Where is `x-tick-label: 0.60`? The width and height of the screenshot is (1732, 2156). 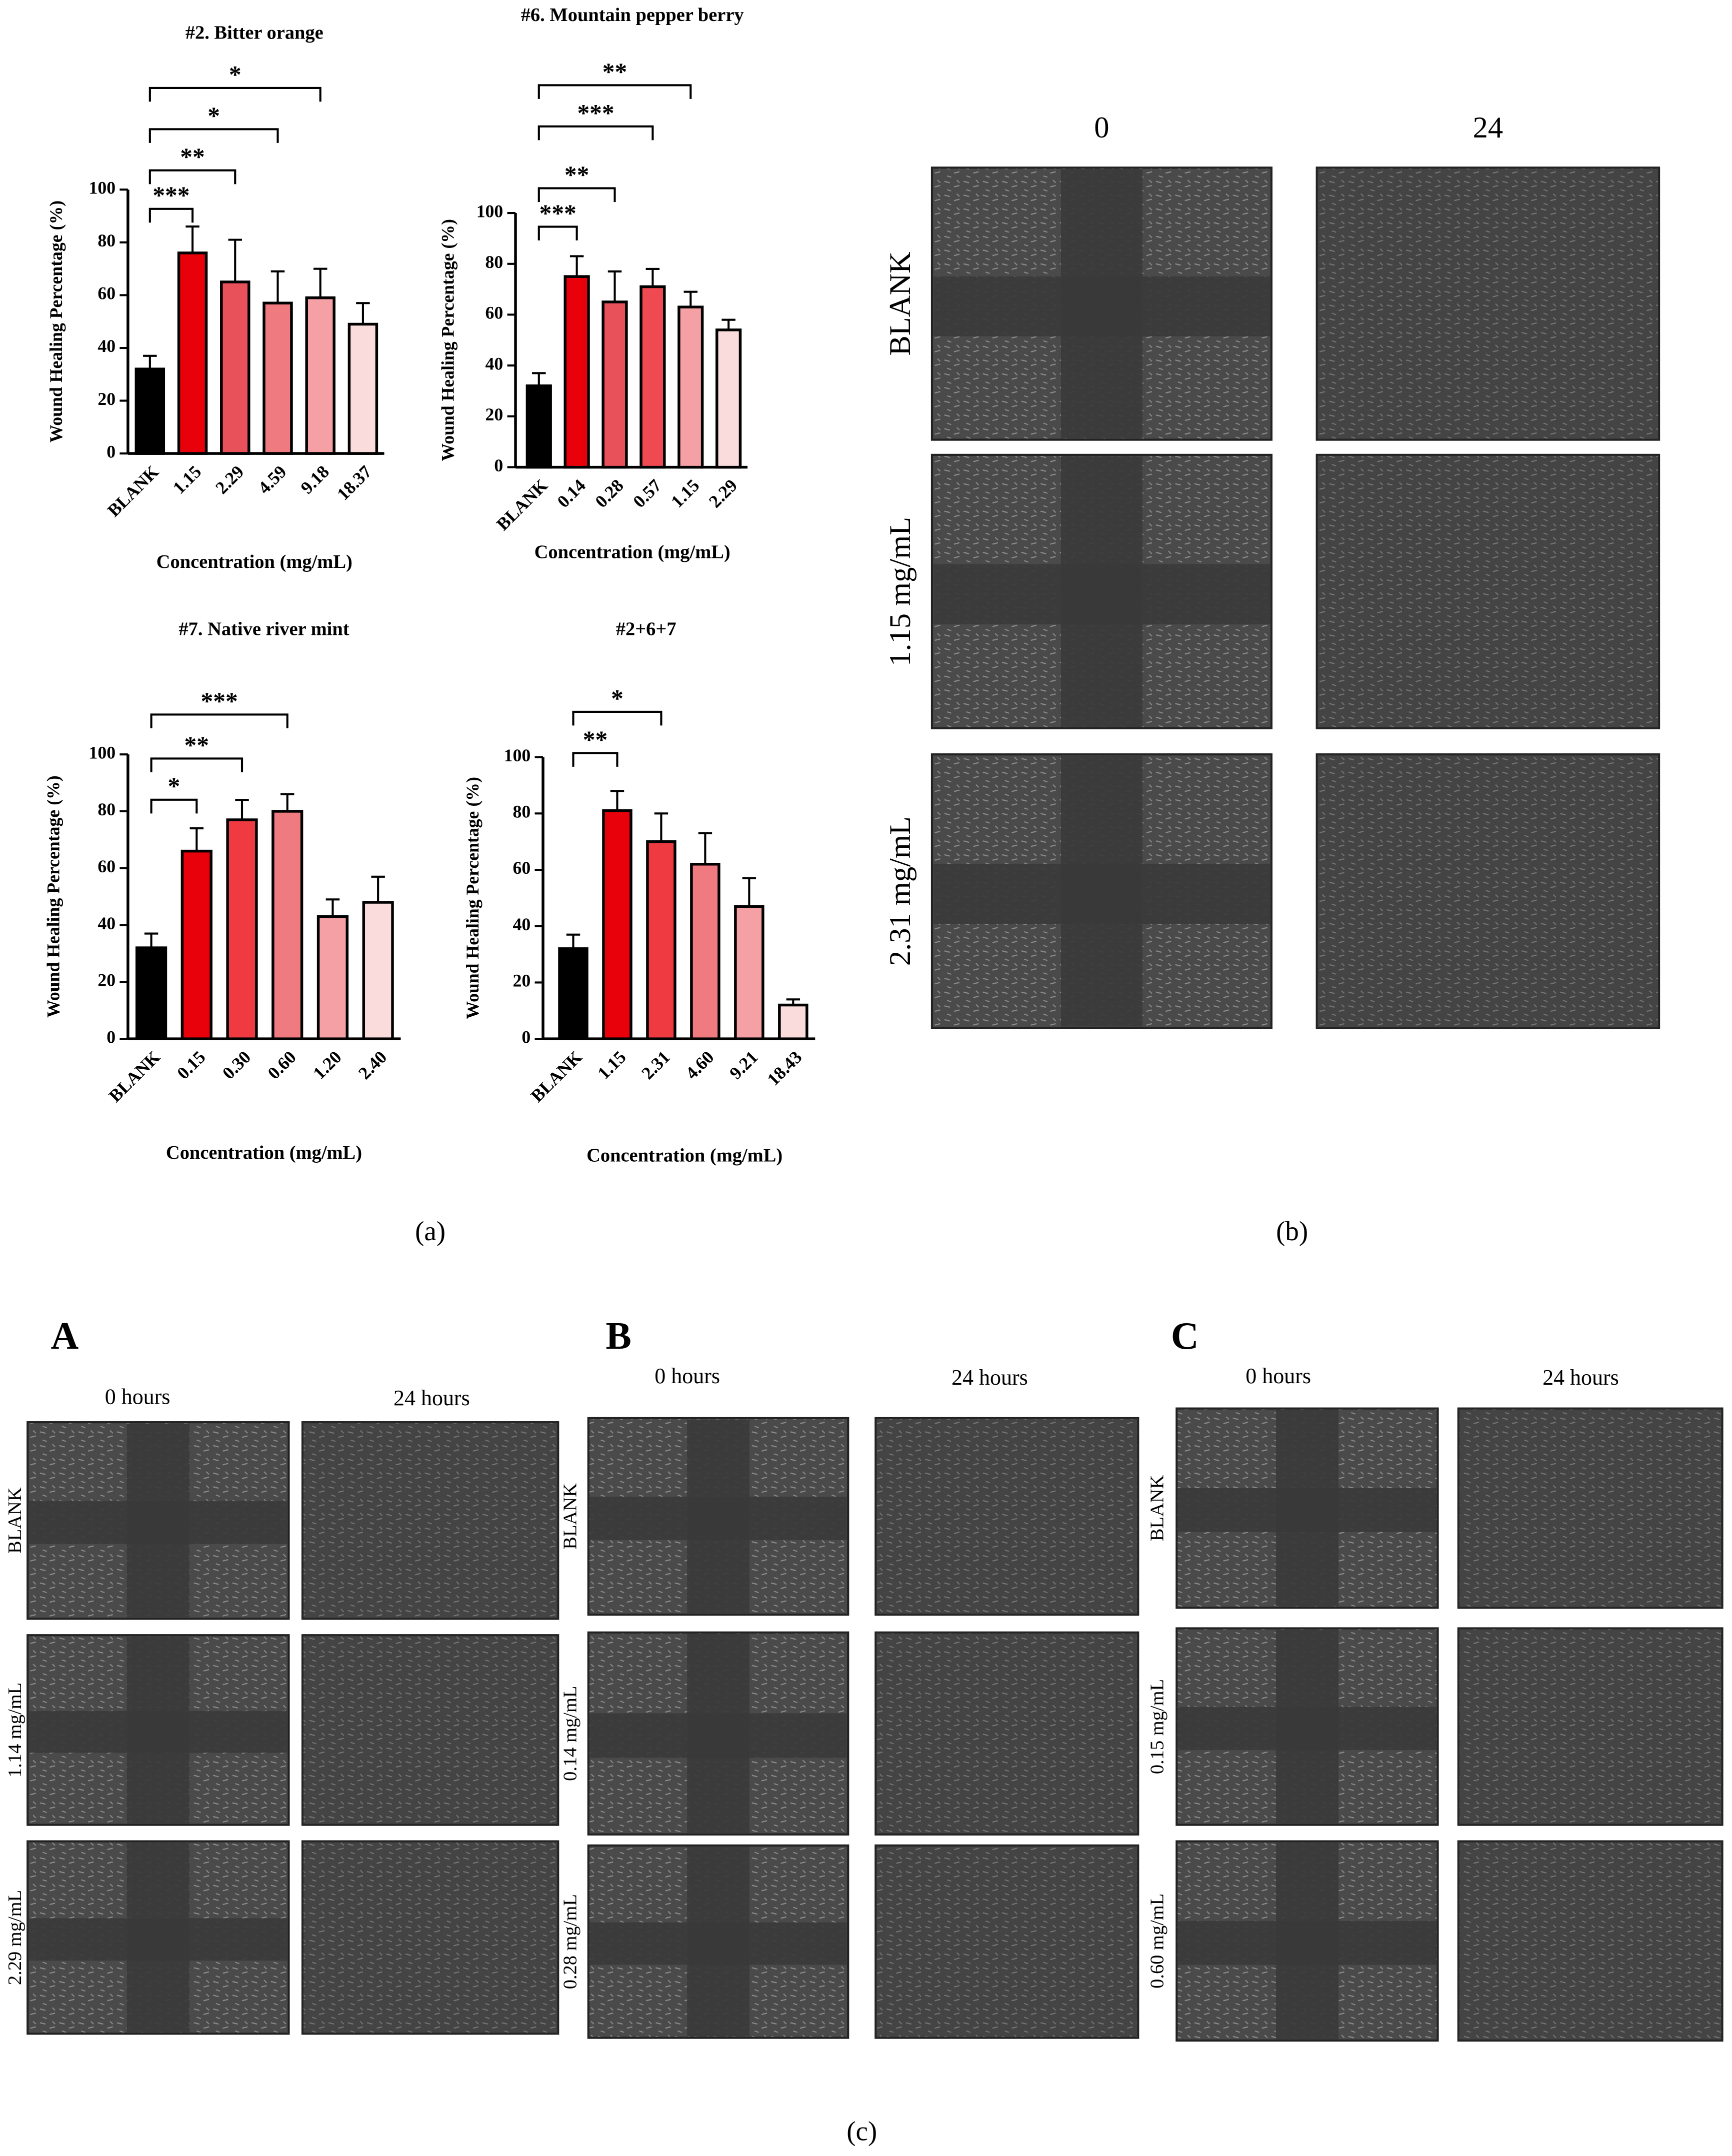
x-tick-label: 0.60 is located at coordinates (282, 1065).